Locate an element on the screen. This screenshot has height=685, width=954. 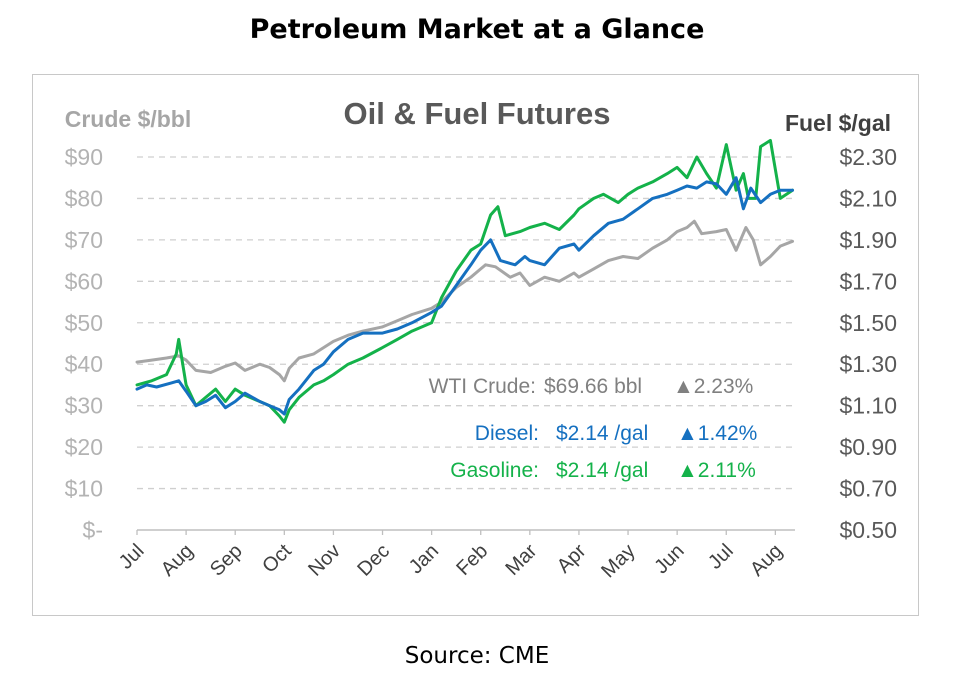
page-title: Petroleum Market at a Glance is located at coordinates (477, 29).